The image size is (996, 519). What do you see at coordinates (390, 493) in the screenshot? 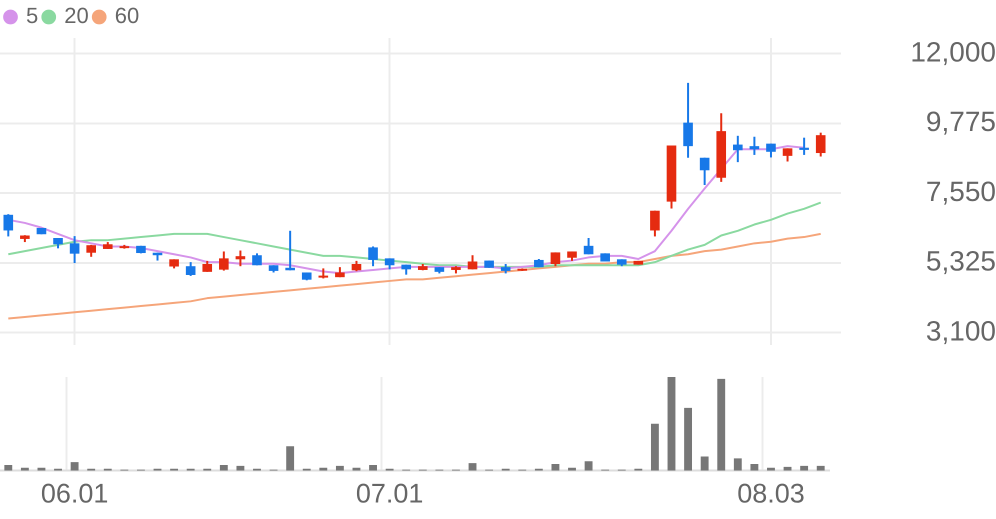
I see `x-tick-label: 07.01` at bounding box center [390, 493].